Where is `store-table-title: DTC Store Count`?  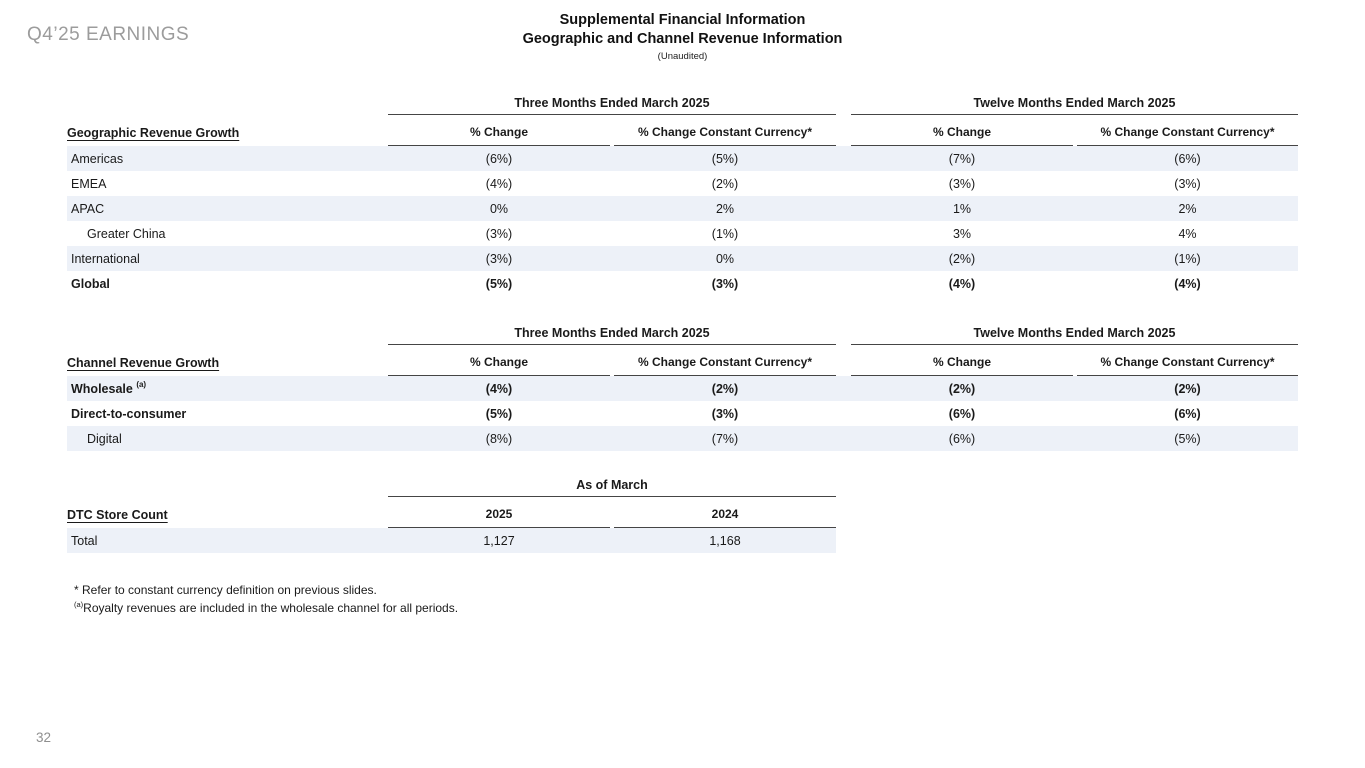 store-table-title: DTC Store Count is located at coordinates (117, 515).